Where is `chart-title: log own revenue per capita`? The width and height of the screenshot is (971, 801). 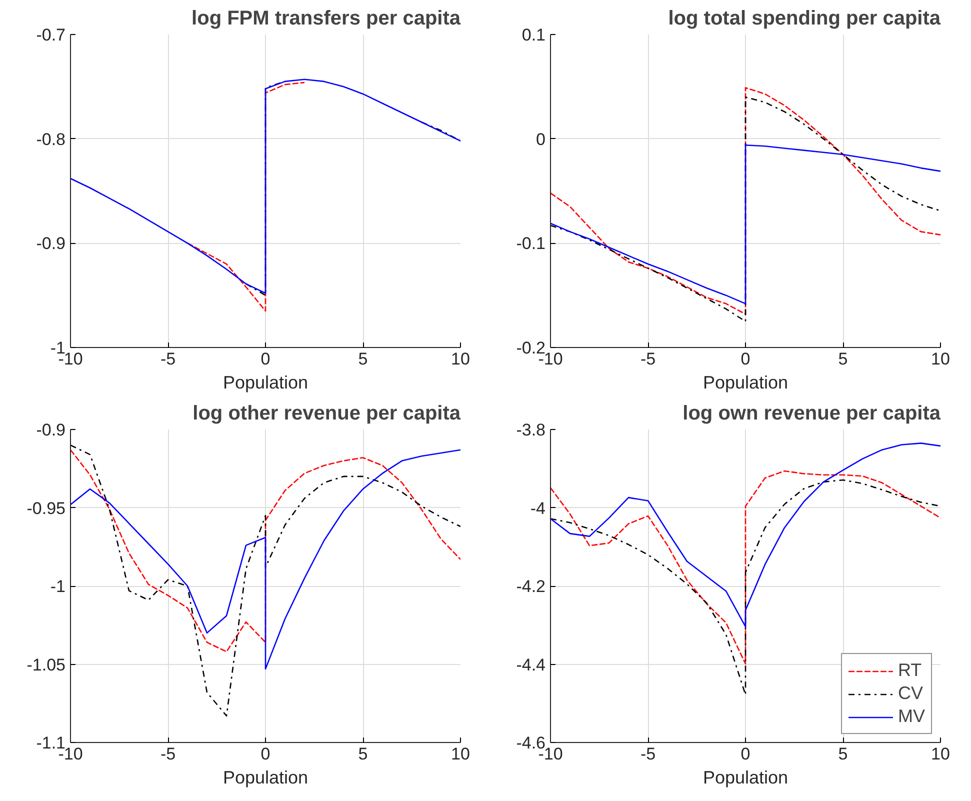 chart-title: log own revenue per capita is located at coordinates (812, 413).